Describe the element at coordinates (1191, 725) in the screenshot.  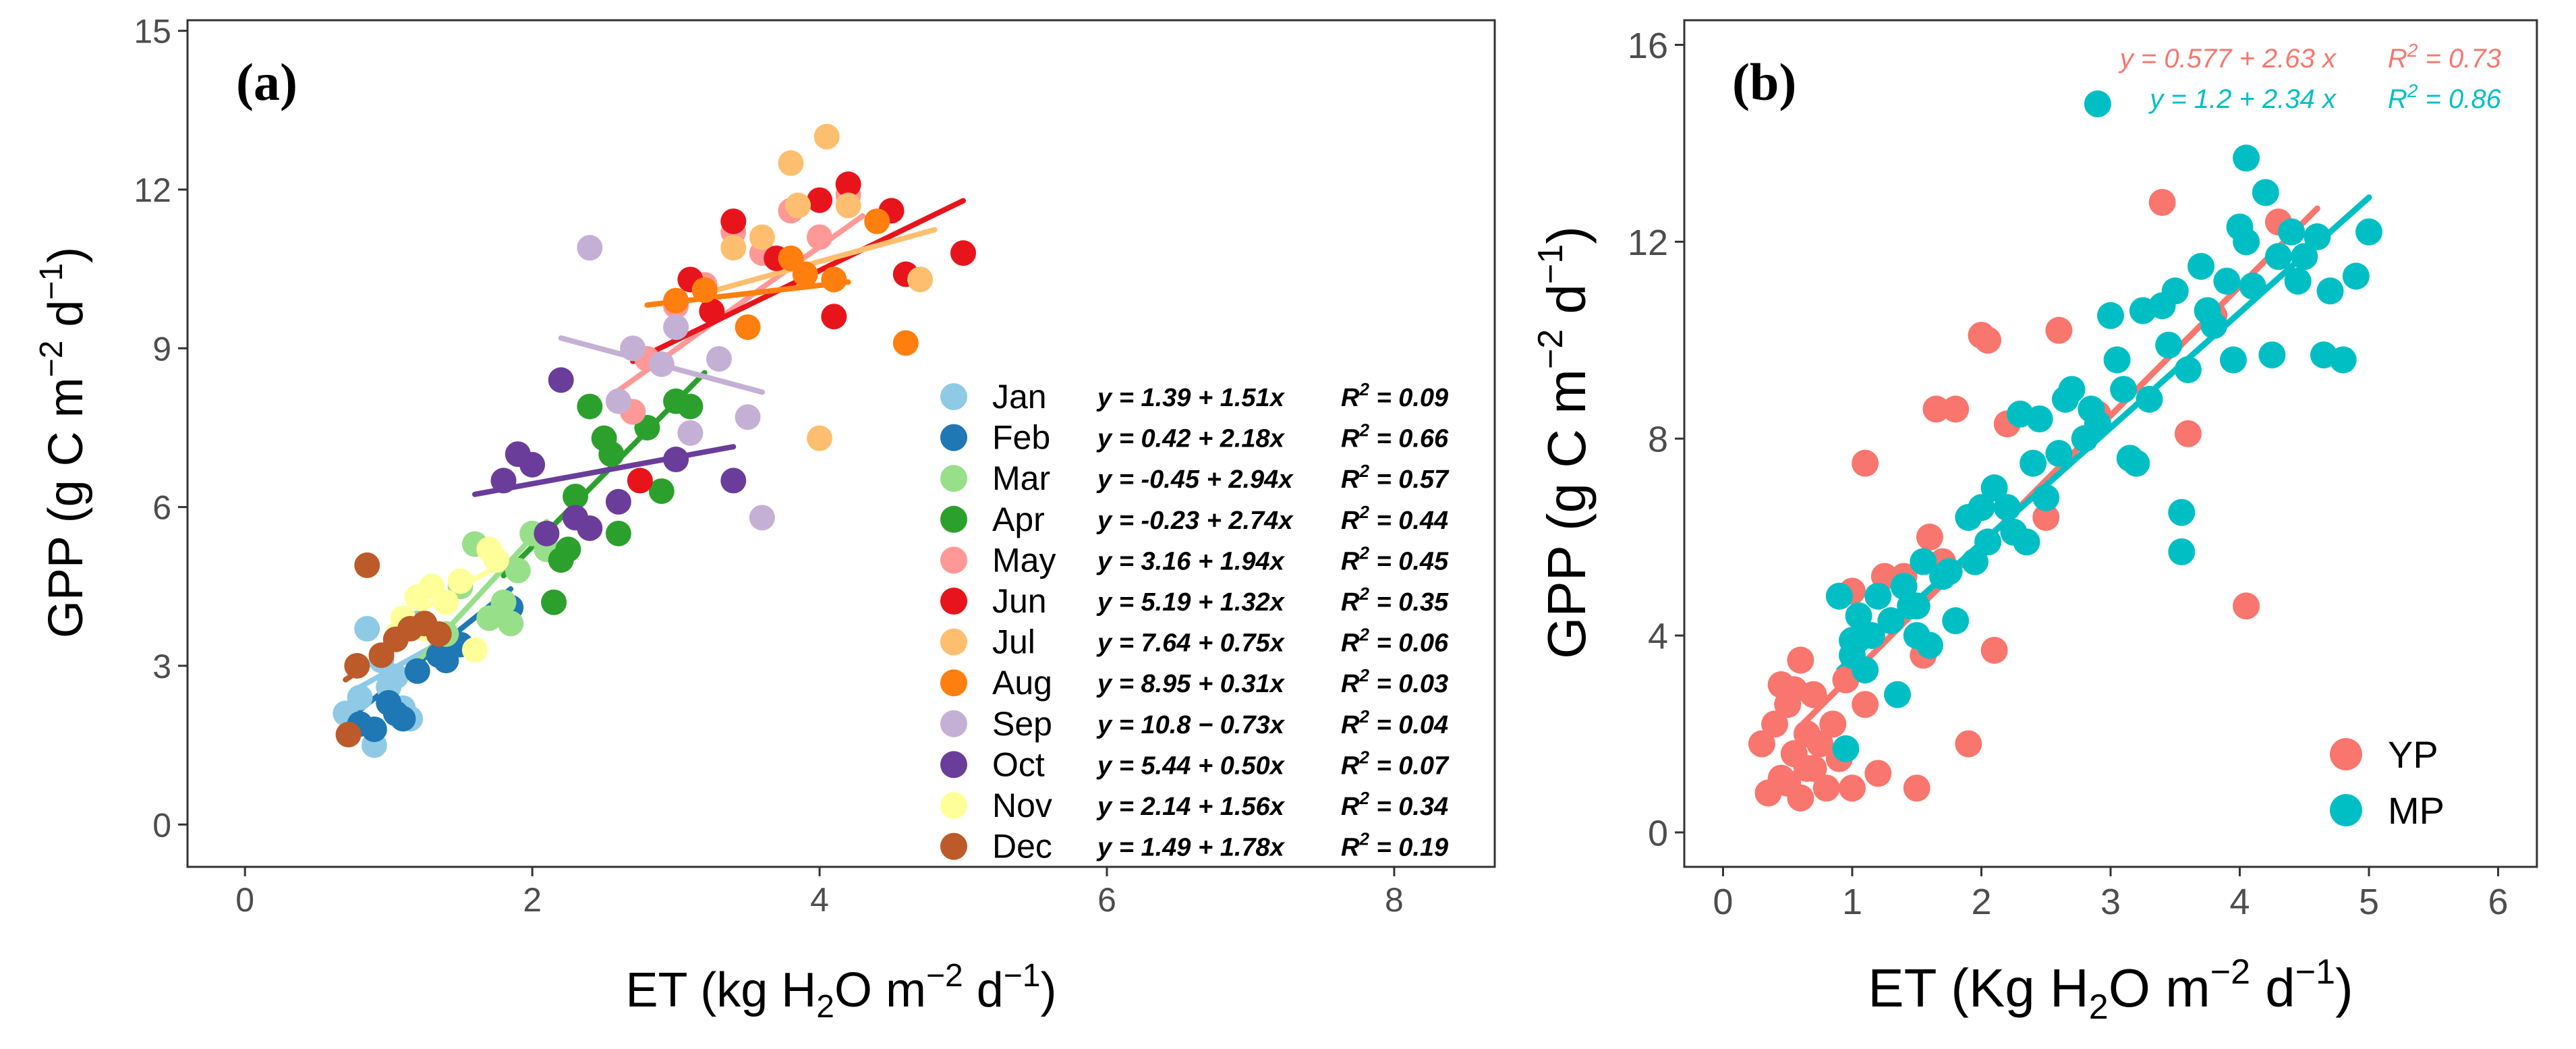
I see `equation-sep: y = 10.8 − 0.73x` at that location.